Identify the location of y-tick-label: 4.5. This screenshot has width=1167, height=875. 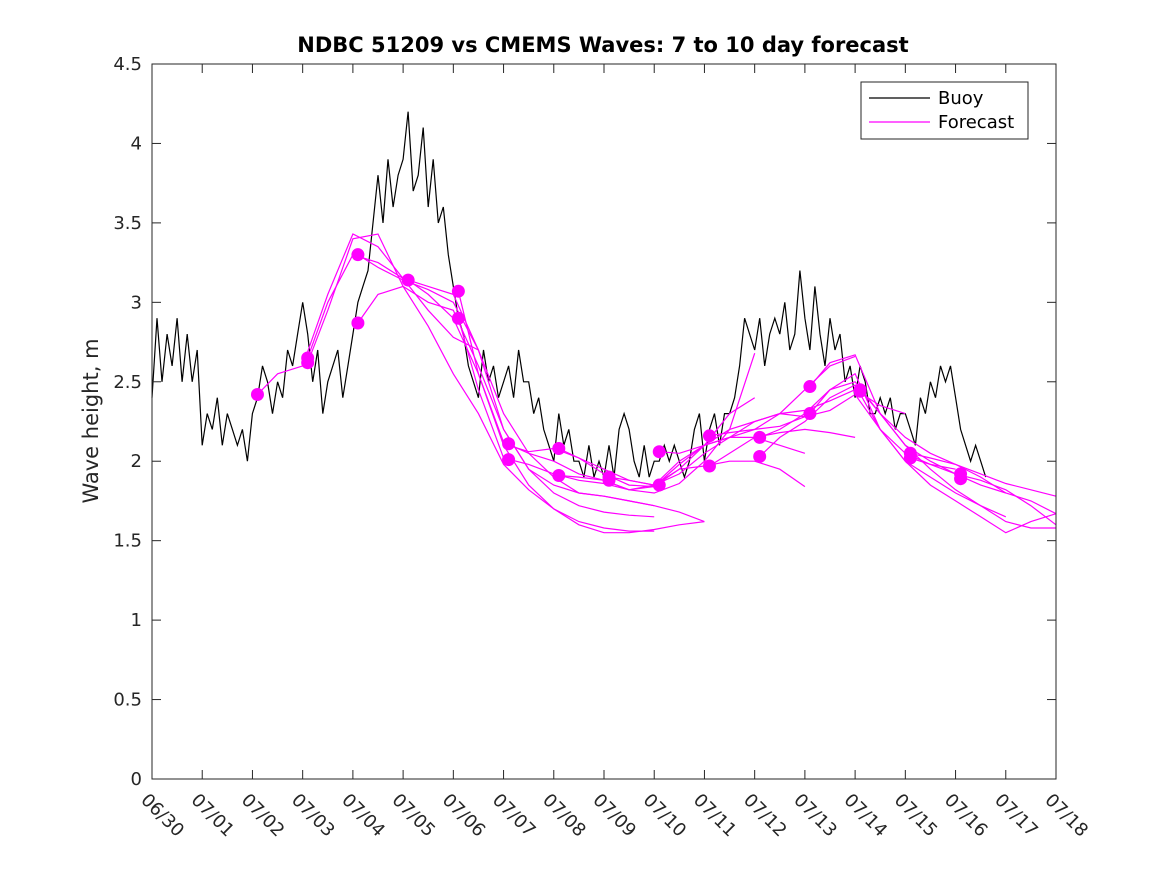
(127, 64).